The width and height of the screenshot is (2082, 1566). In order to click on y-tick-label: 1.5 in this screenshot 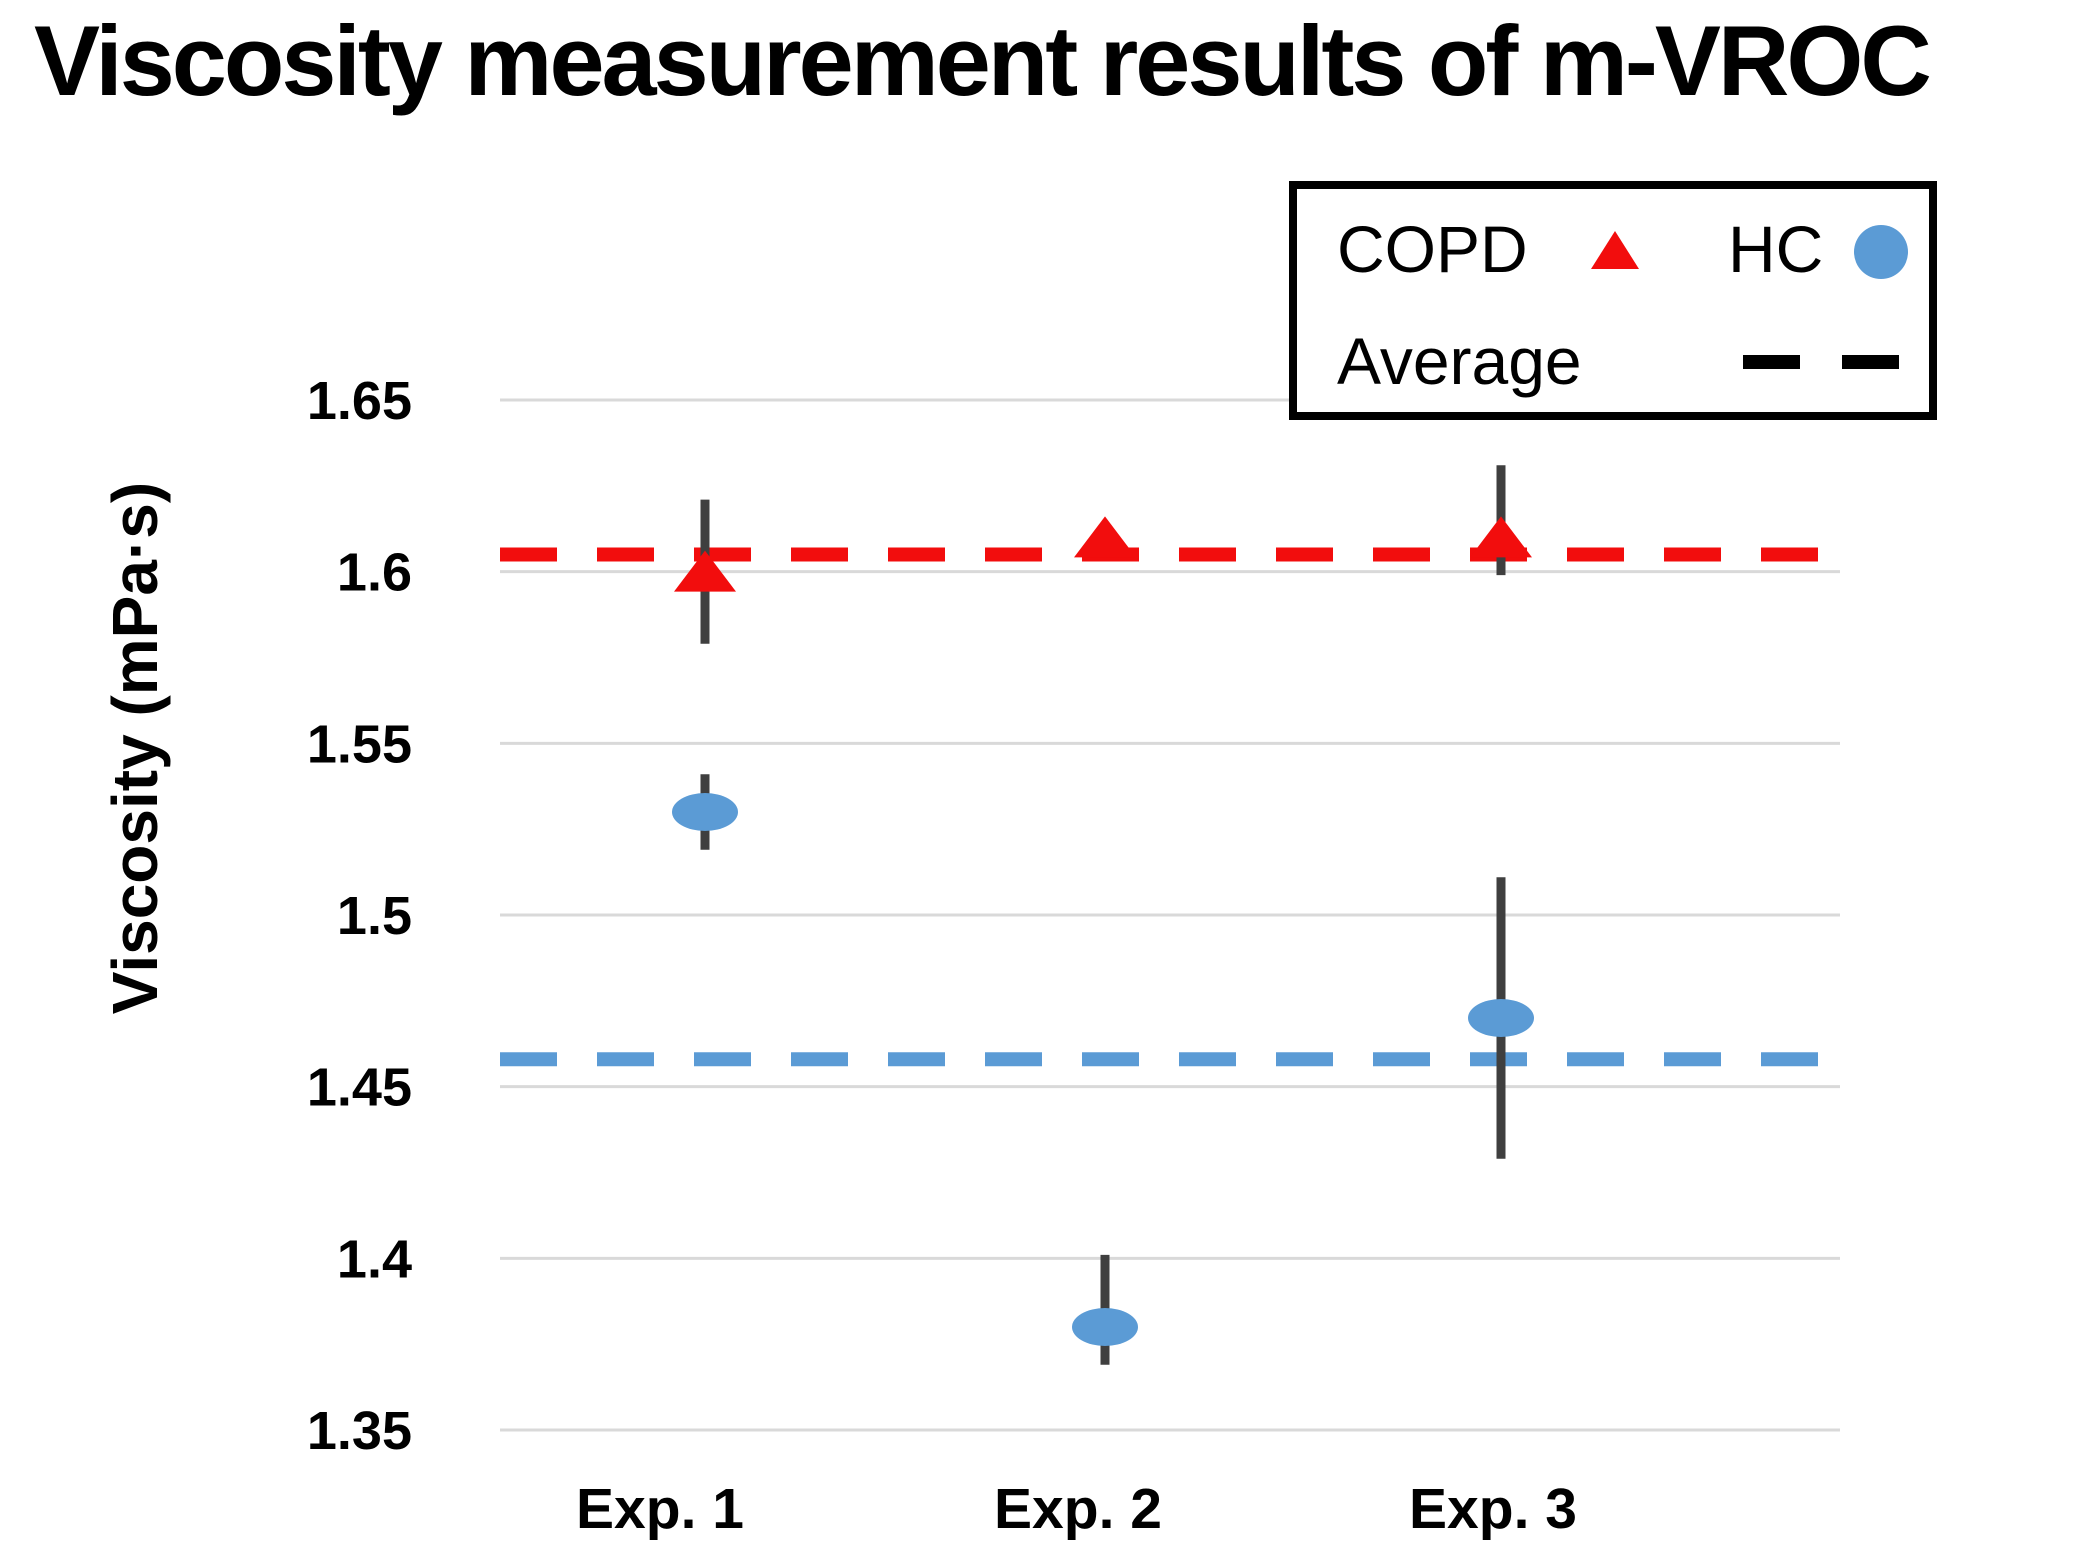, I will do `click(374, 916)`.